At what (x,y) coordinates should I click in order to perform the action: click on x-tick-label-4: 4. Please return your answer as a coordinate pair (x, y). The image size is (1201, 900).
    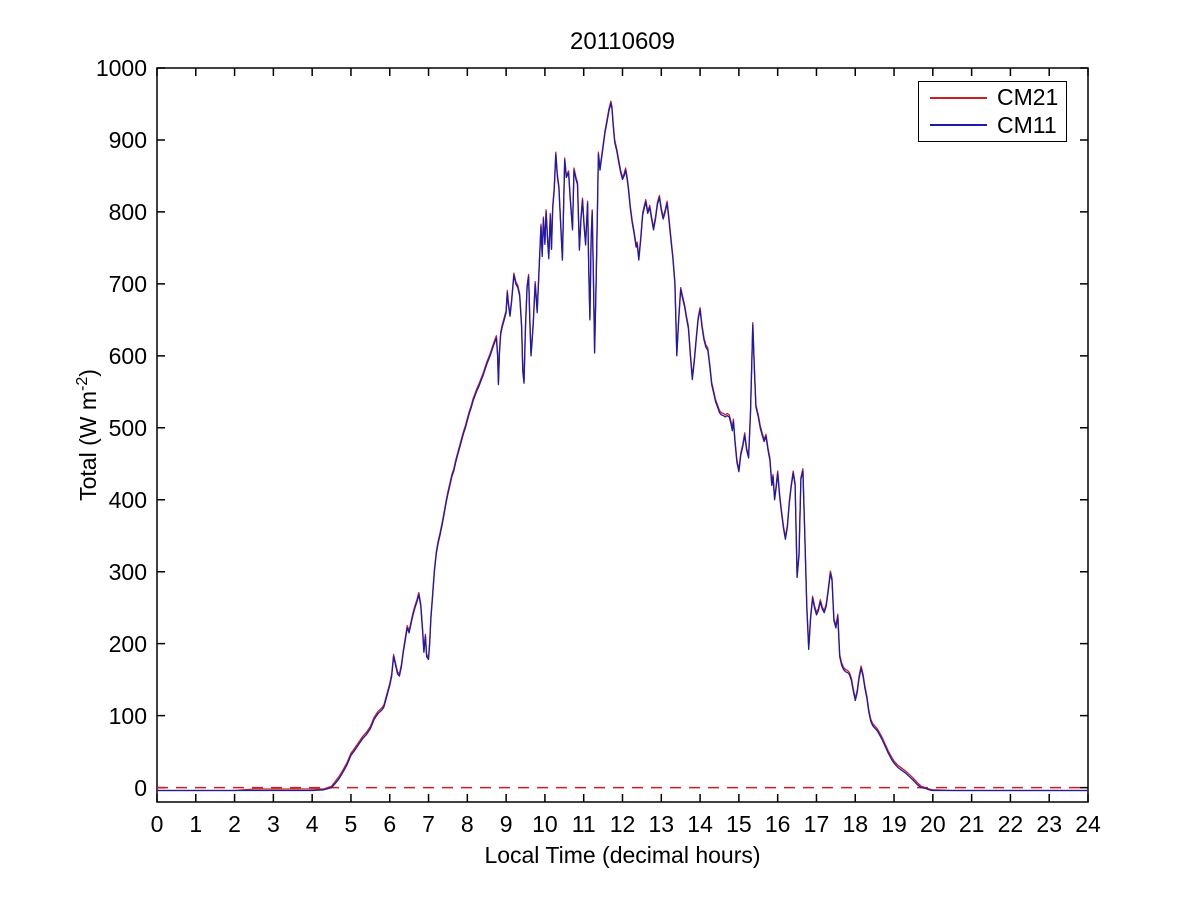
    Looking at the image, I should click on (312, 824).